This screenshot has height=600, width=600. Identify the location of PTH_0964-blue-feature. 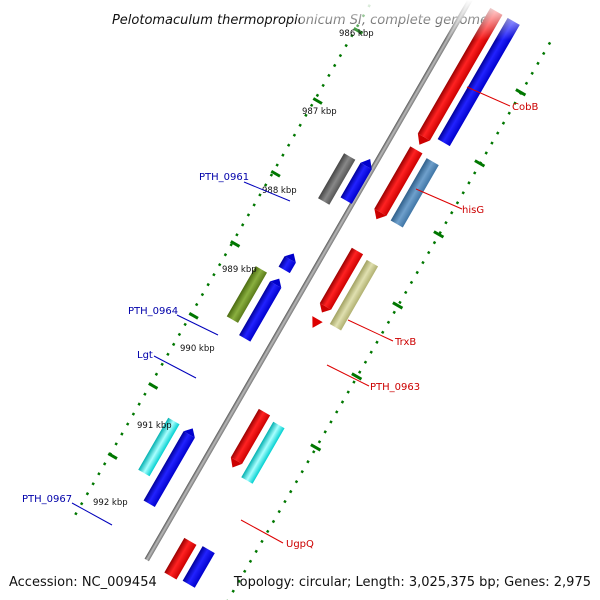
(287, 265).